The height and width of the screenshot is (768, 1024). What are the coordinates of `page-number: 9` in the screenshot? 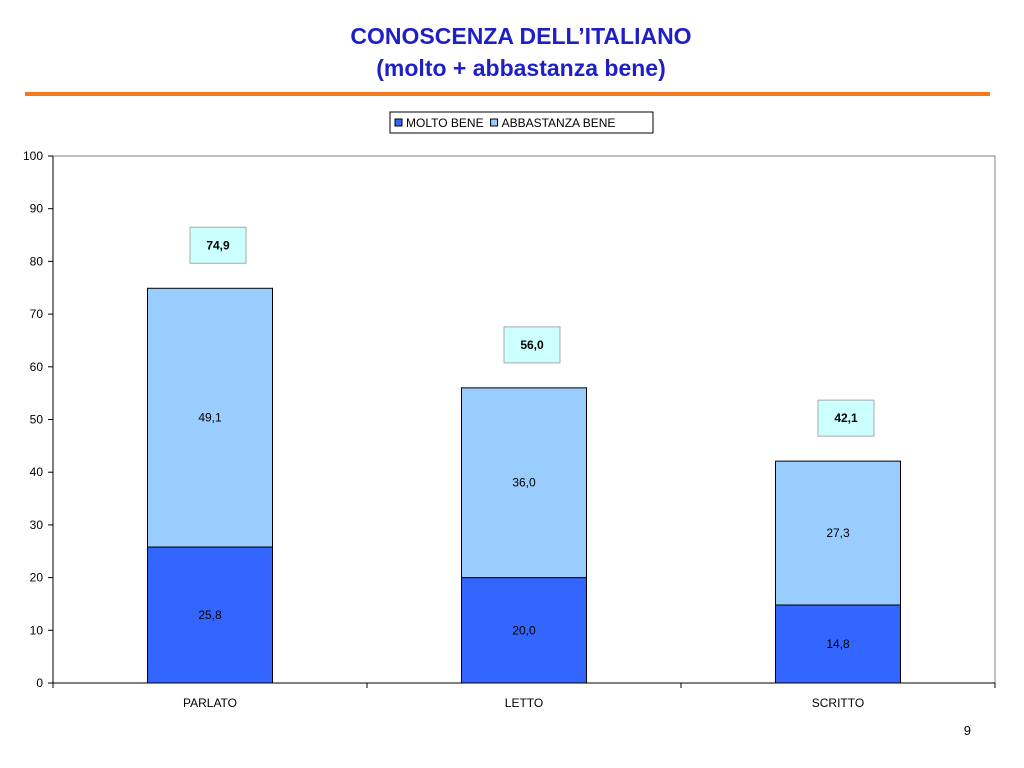 It's located at (967, 730).